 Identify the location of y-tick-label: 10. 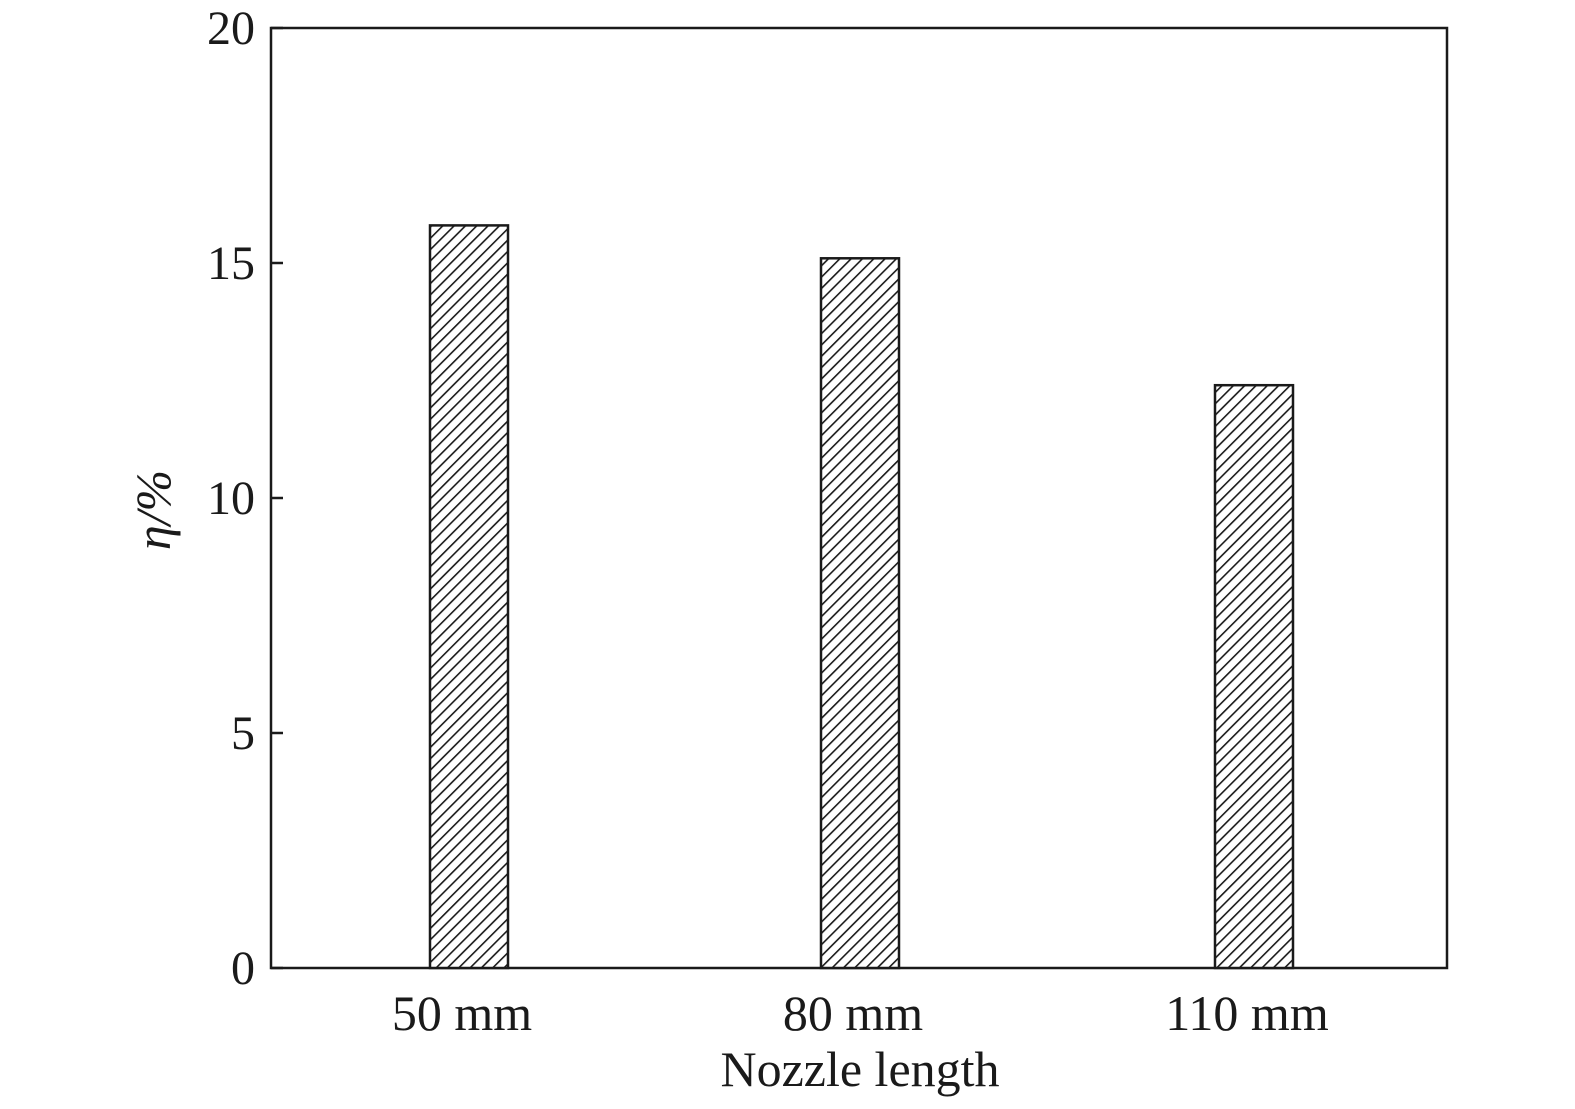
(231, 498).